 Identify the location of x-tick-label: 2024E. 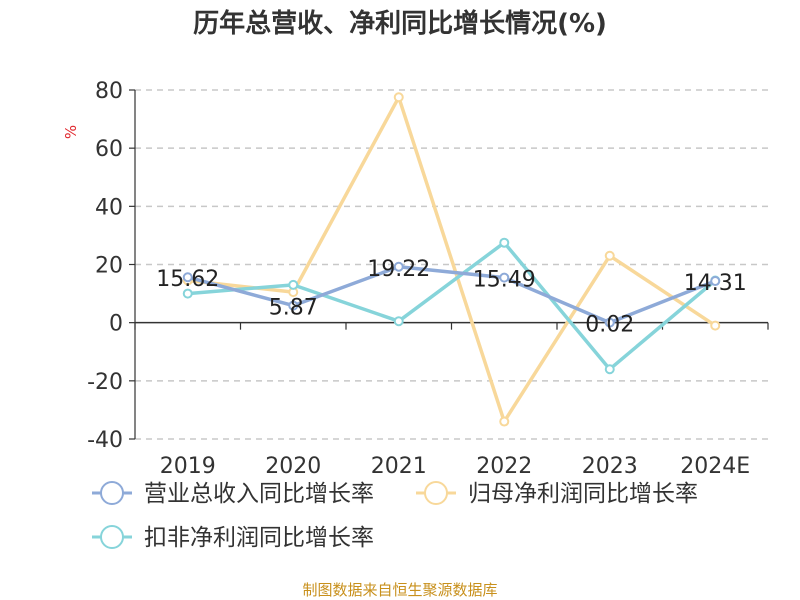
(715, 466).